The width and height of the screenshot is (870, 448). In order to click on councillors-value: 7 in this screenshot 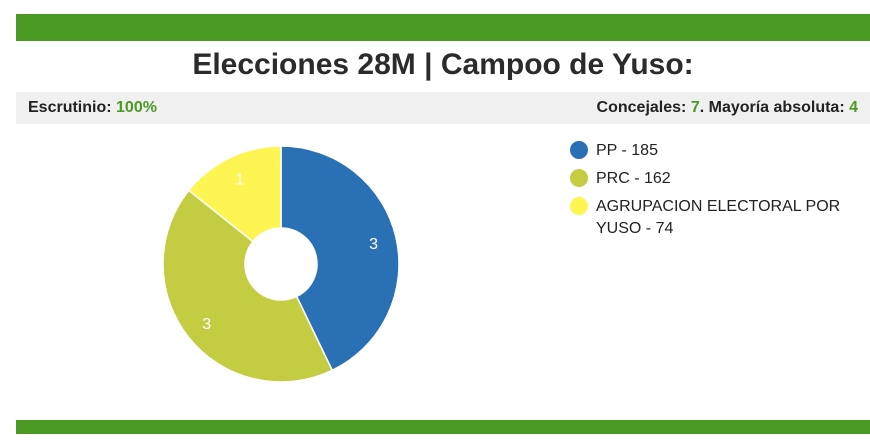, I will do `click(695, 107)`.